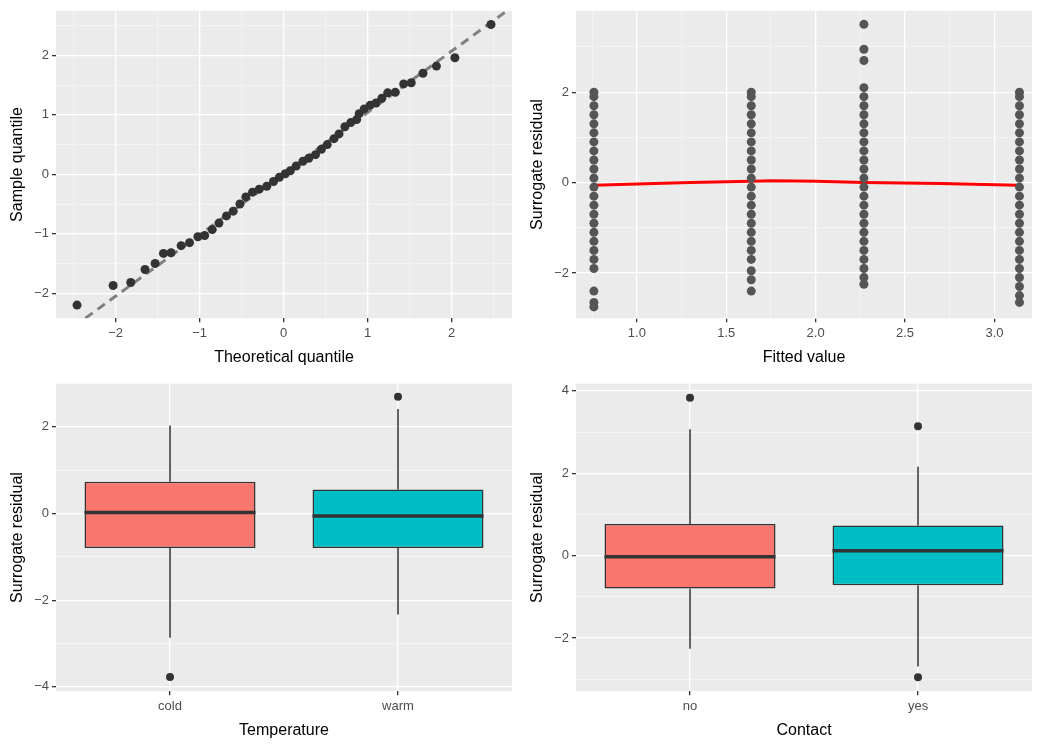 The height and width of the screenshot is (747, 1040). What do you see at coordinates (397, 705) in the screenshot?
I see `x-tick-label: warm` at bounding box center [397, 705].